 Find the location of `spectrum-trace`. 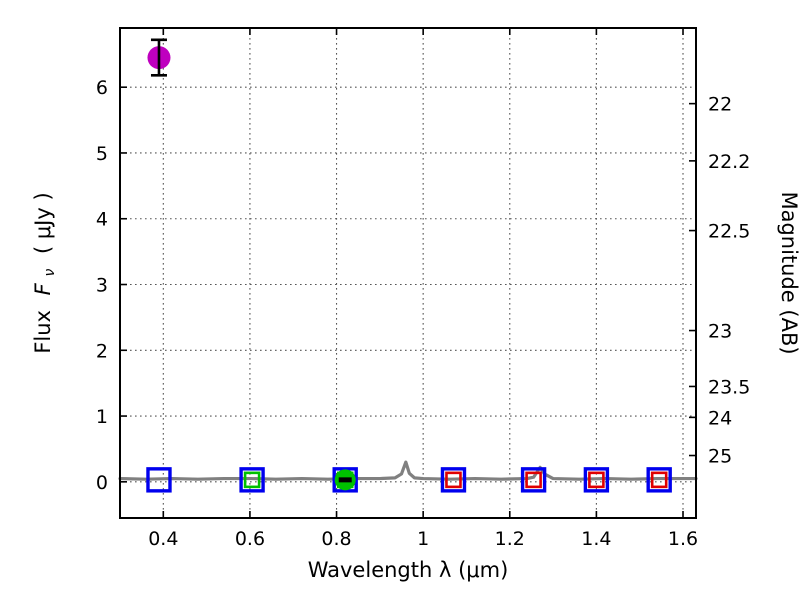

spectrum-trace is located at coordinates (408, 470).